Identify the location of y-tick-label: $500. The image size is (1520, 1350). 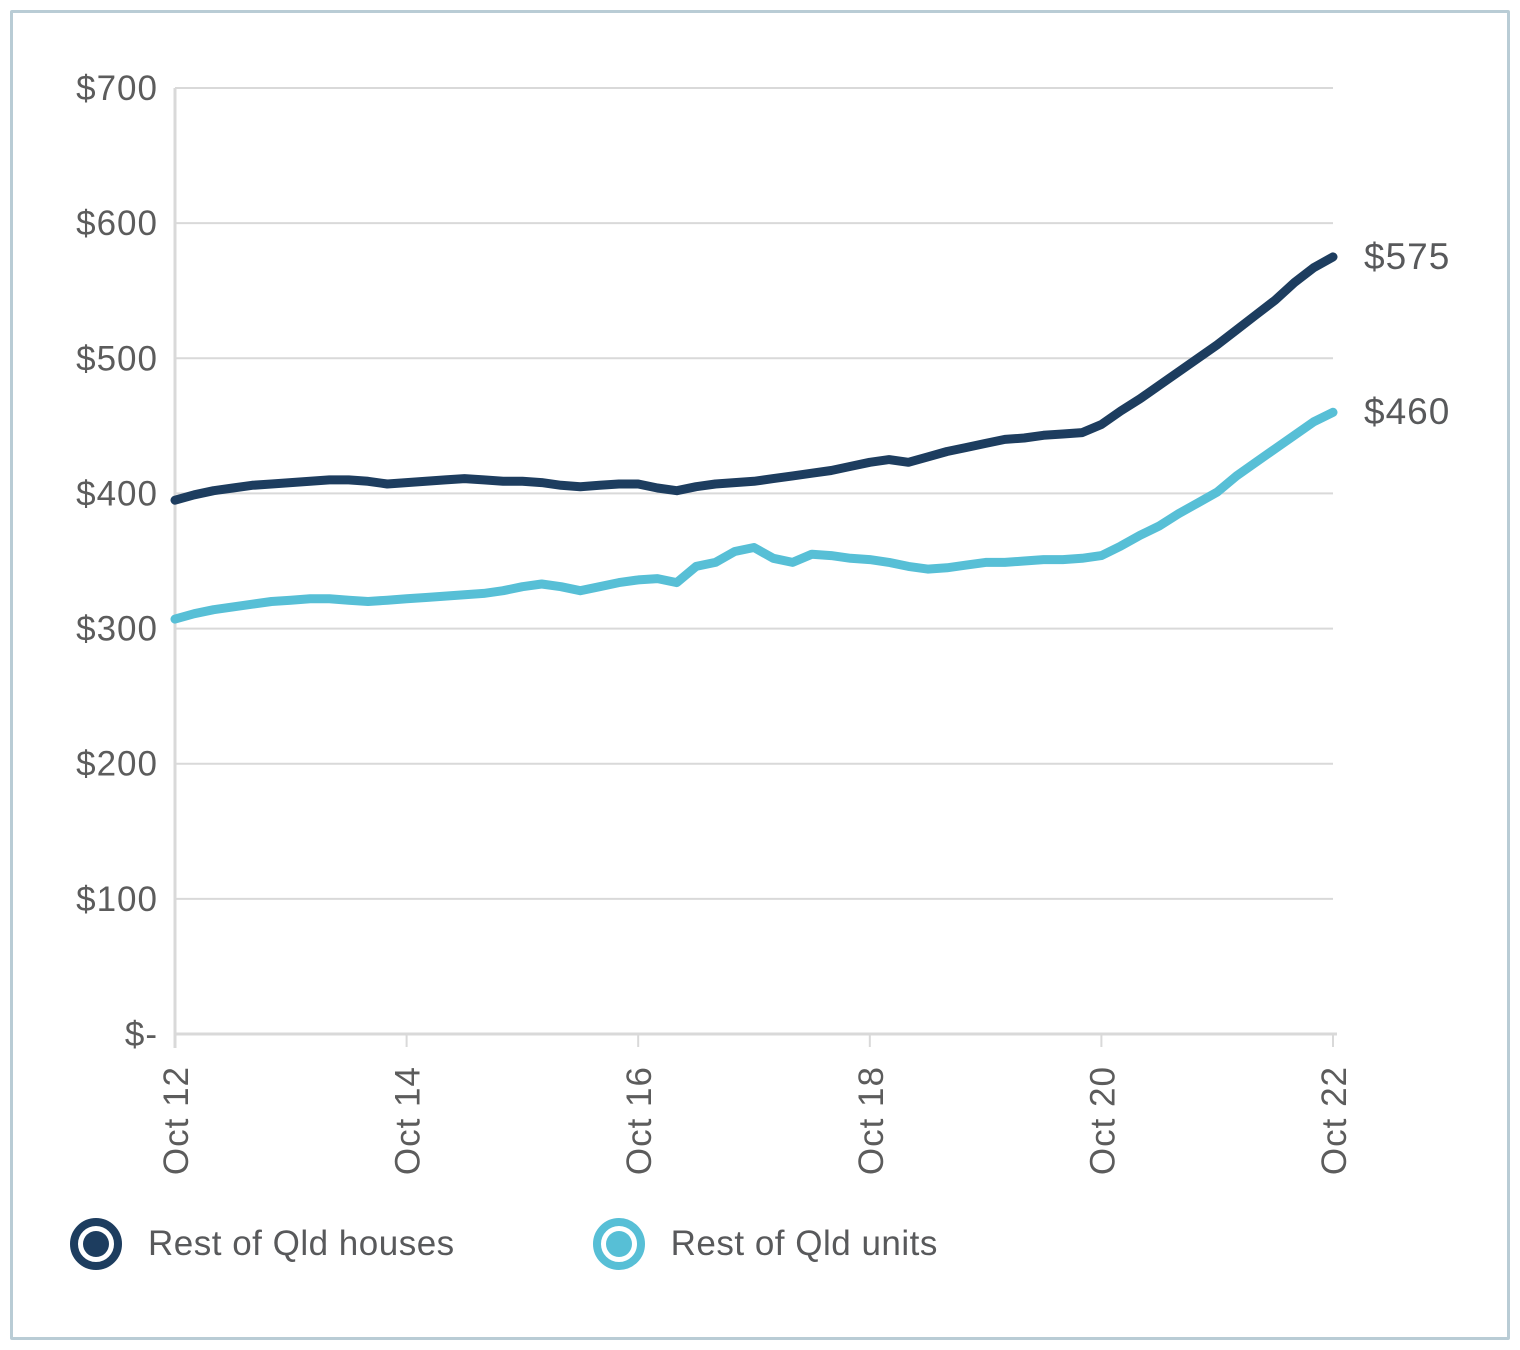
(117, 358).